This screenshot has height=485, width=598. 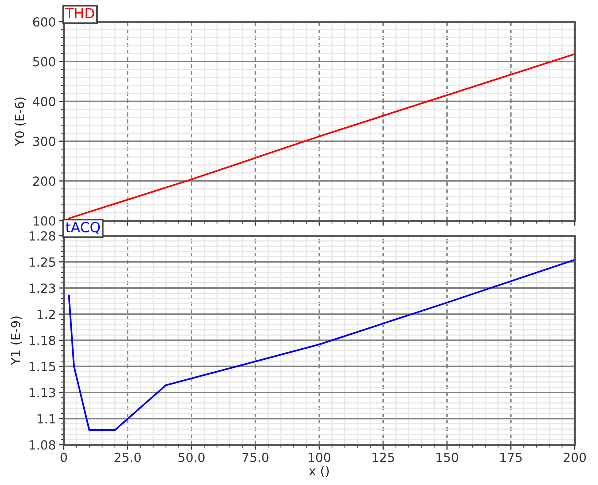 I want to click on y-axis-title: Y1 (E-9), so click(x=16, y=341).